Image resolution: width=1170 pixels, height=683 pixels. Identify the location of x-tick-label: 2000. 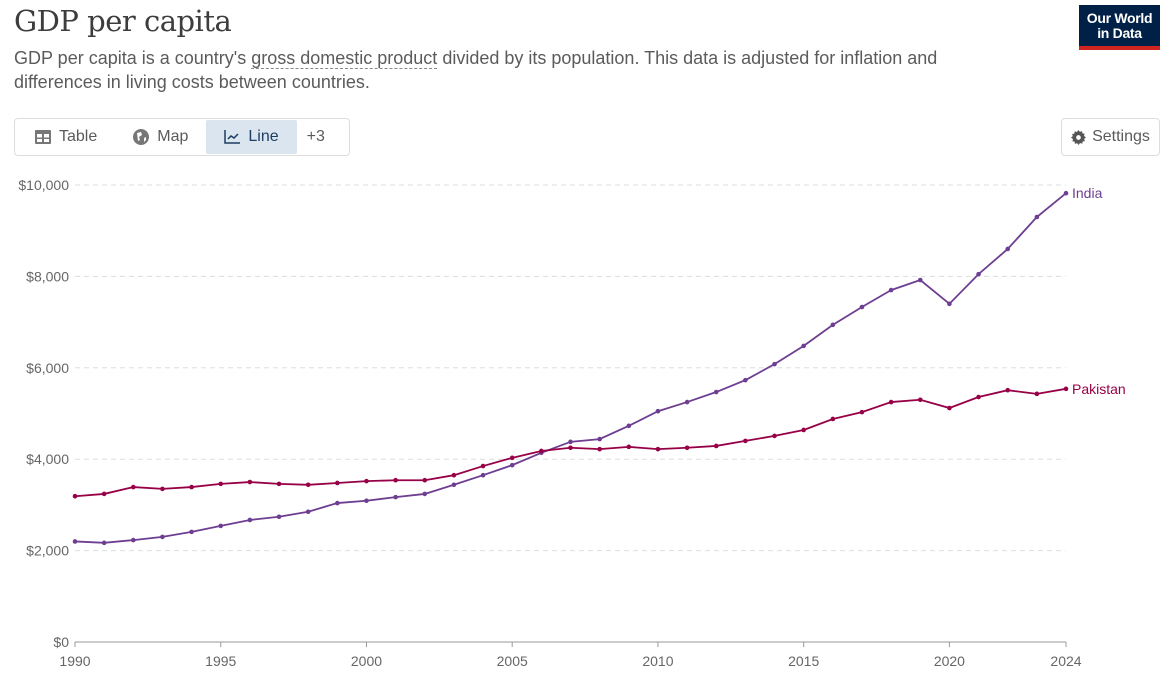
(366, 661).